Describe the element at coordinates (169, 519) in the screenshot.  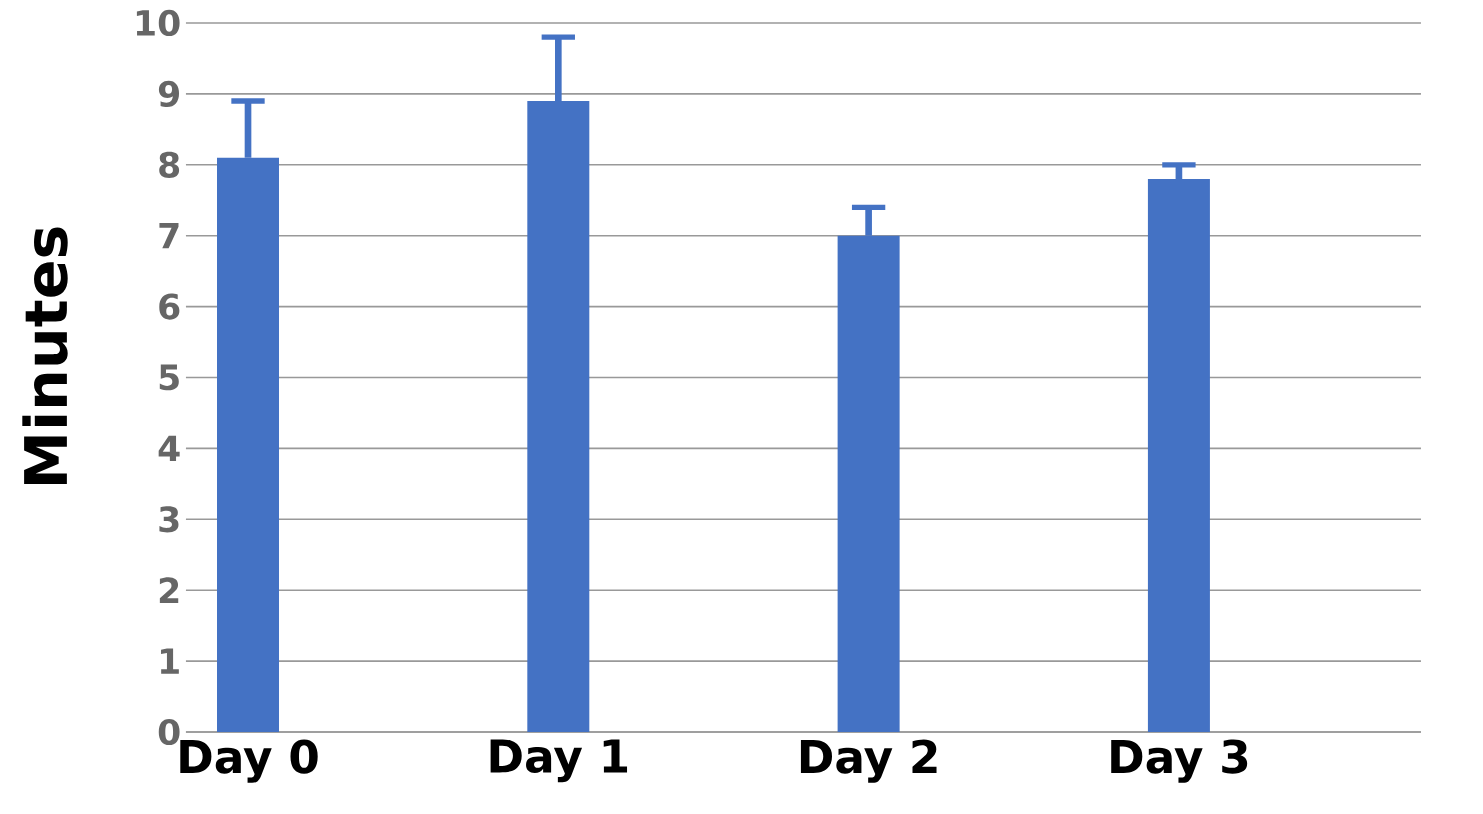
I see `y-tick-label: 3` at that location.